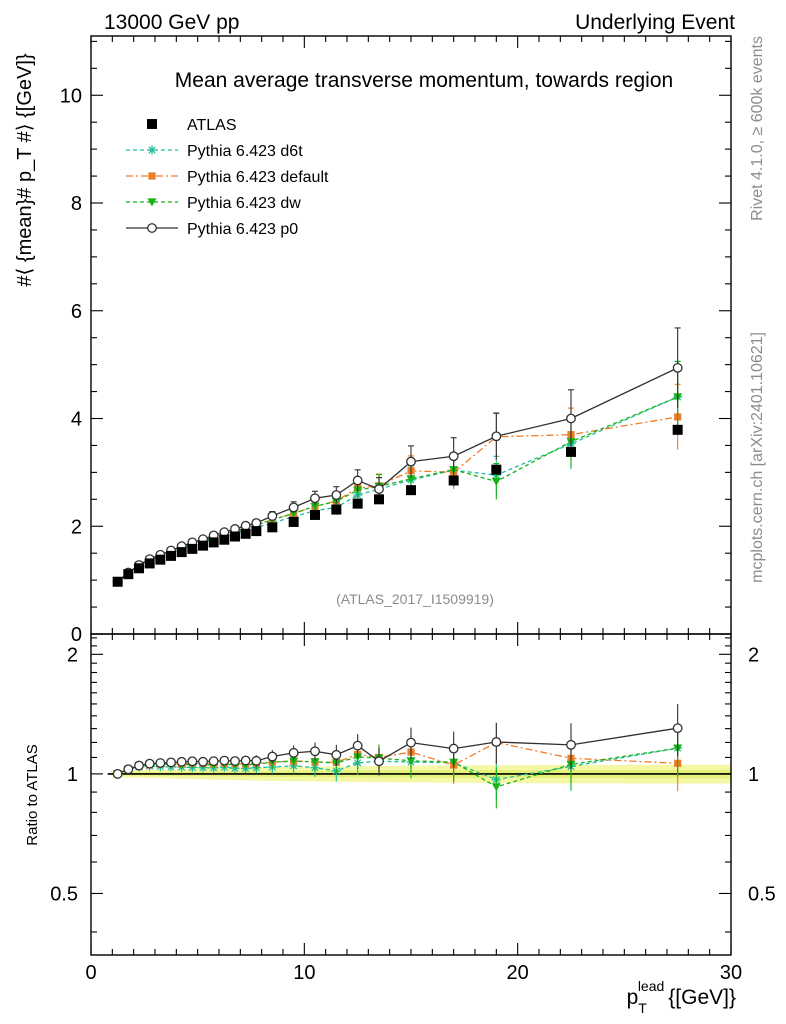  I want to click on analysis-watermark: (ATLAS_2017_I1509919), so click(415, 599).